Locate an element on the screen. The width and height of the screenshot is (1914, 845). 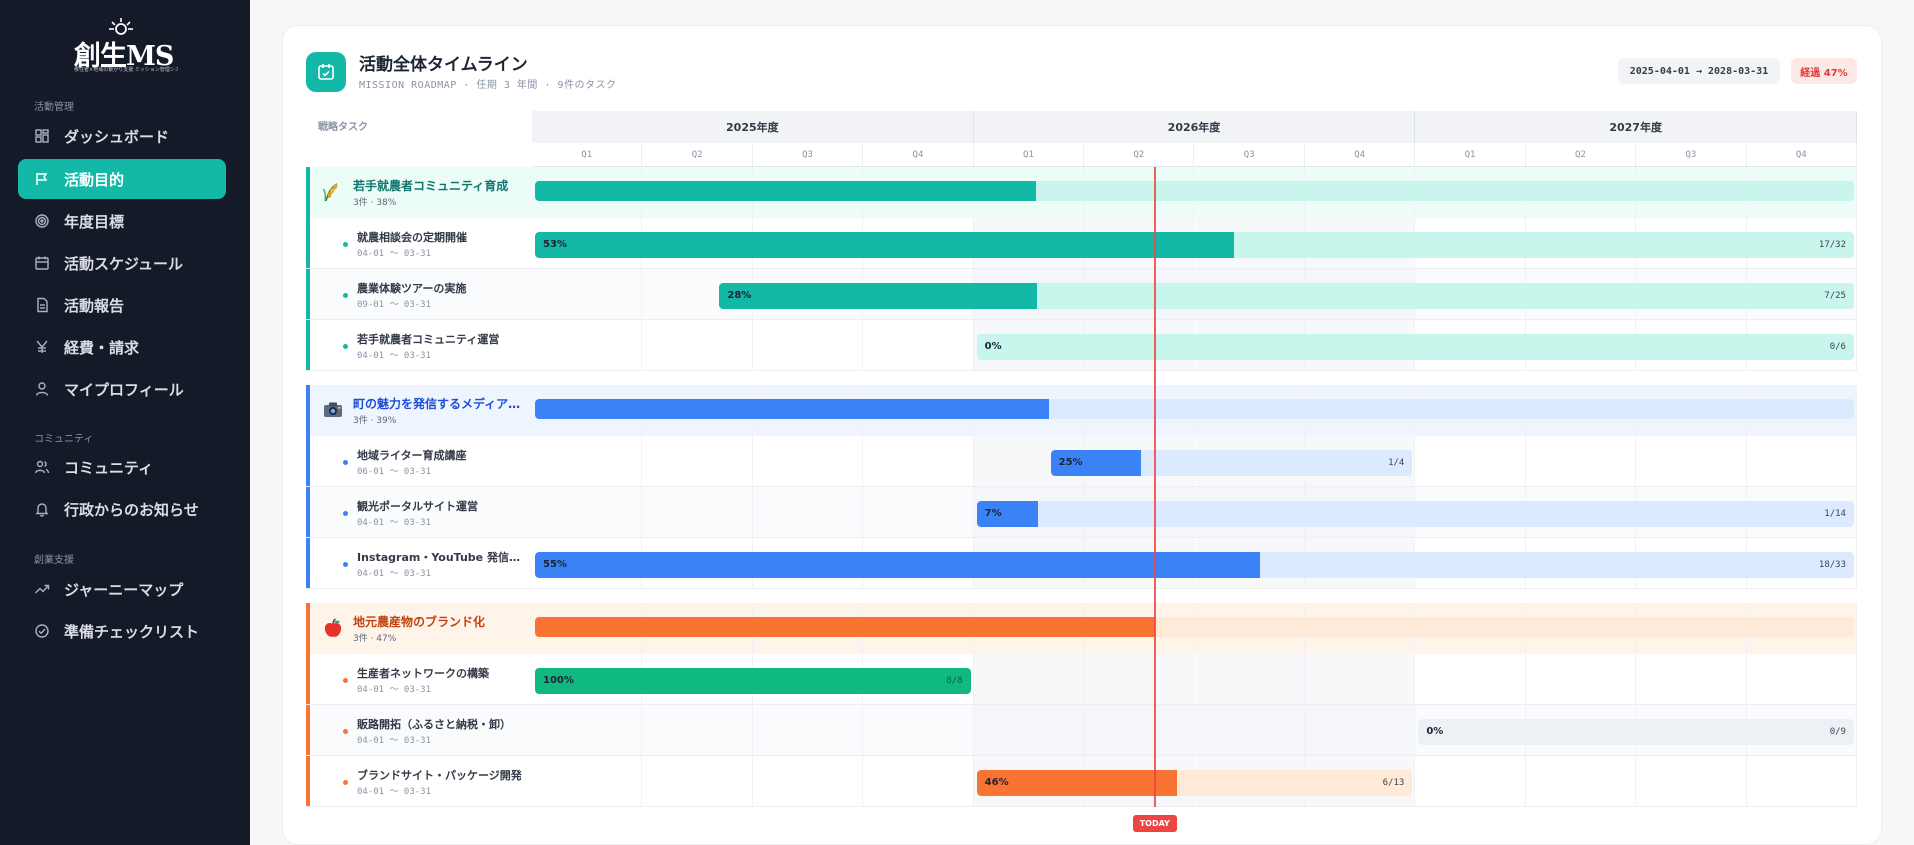
nav-government-notices: 行政からのお知らせ is located at coordinates (122, 509).